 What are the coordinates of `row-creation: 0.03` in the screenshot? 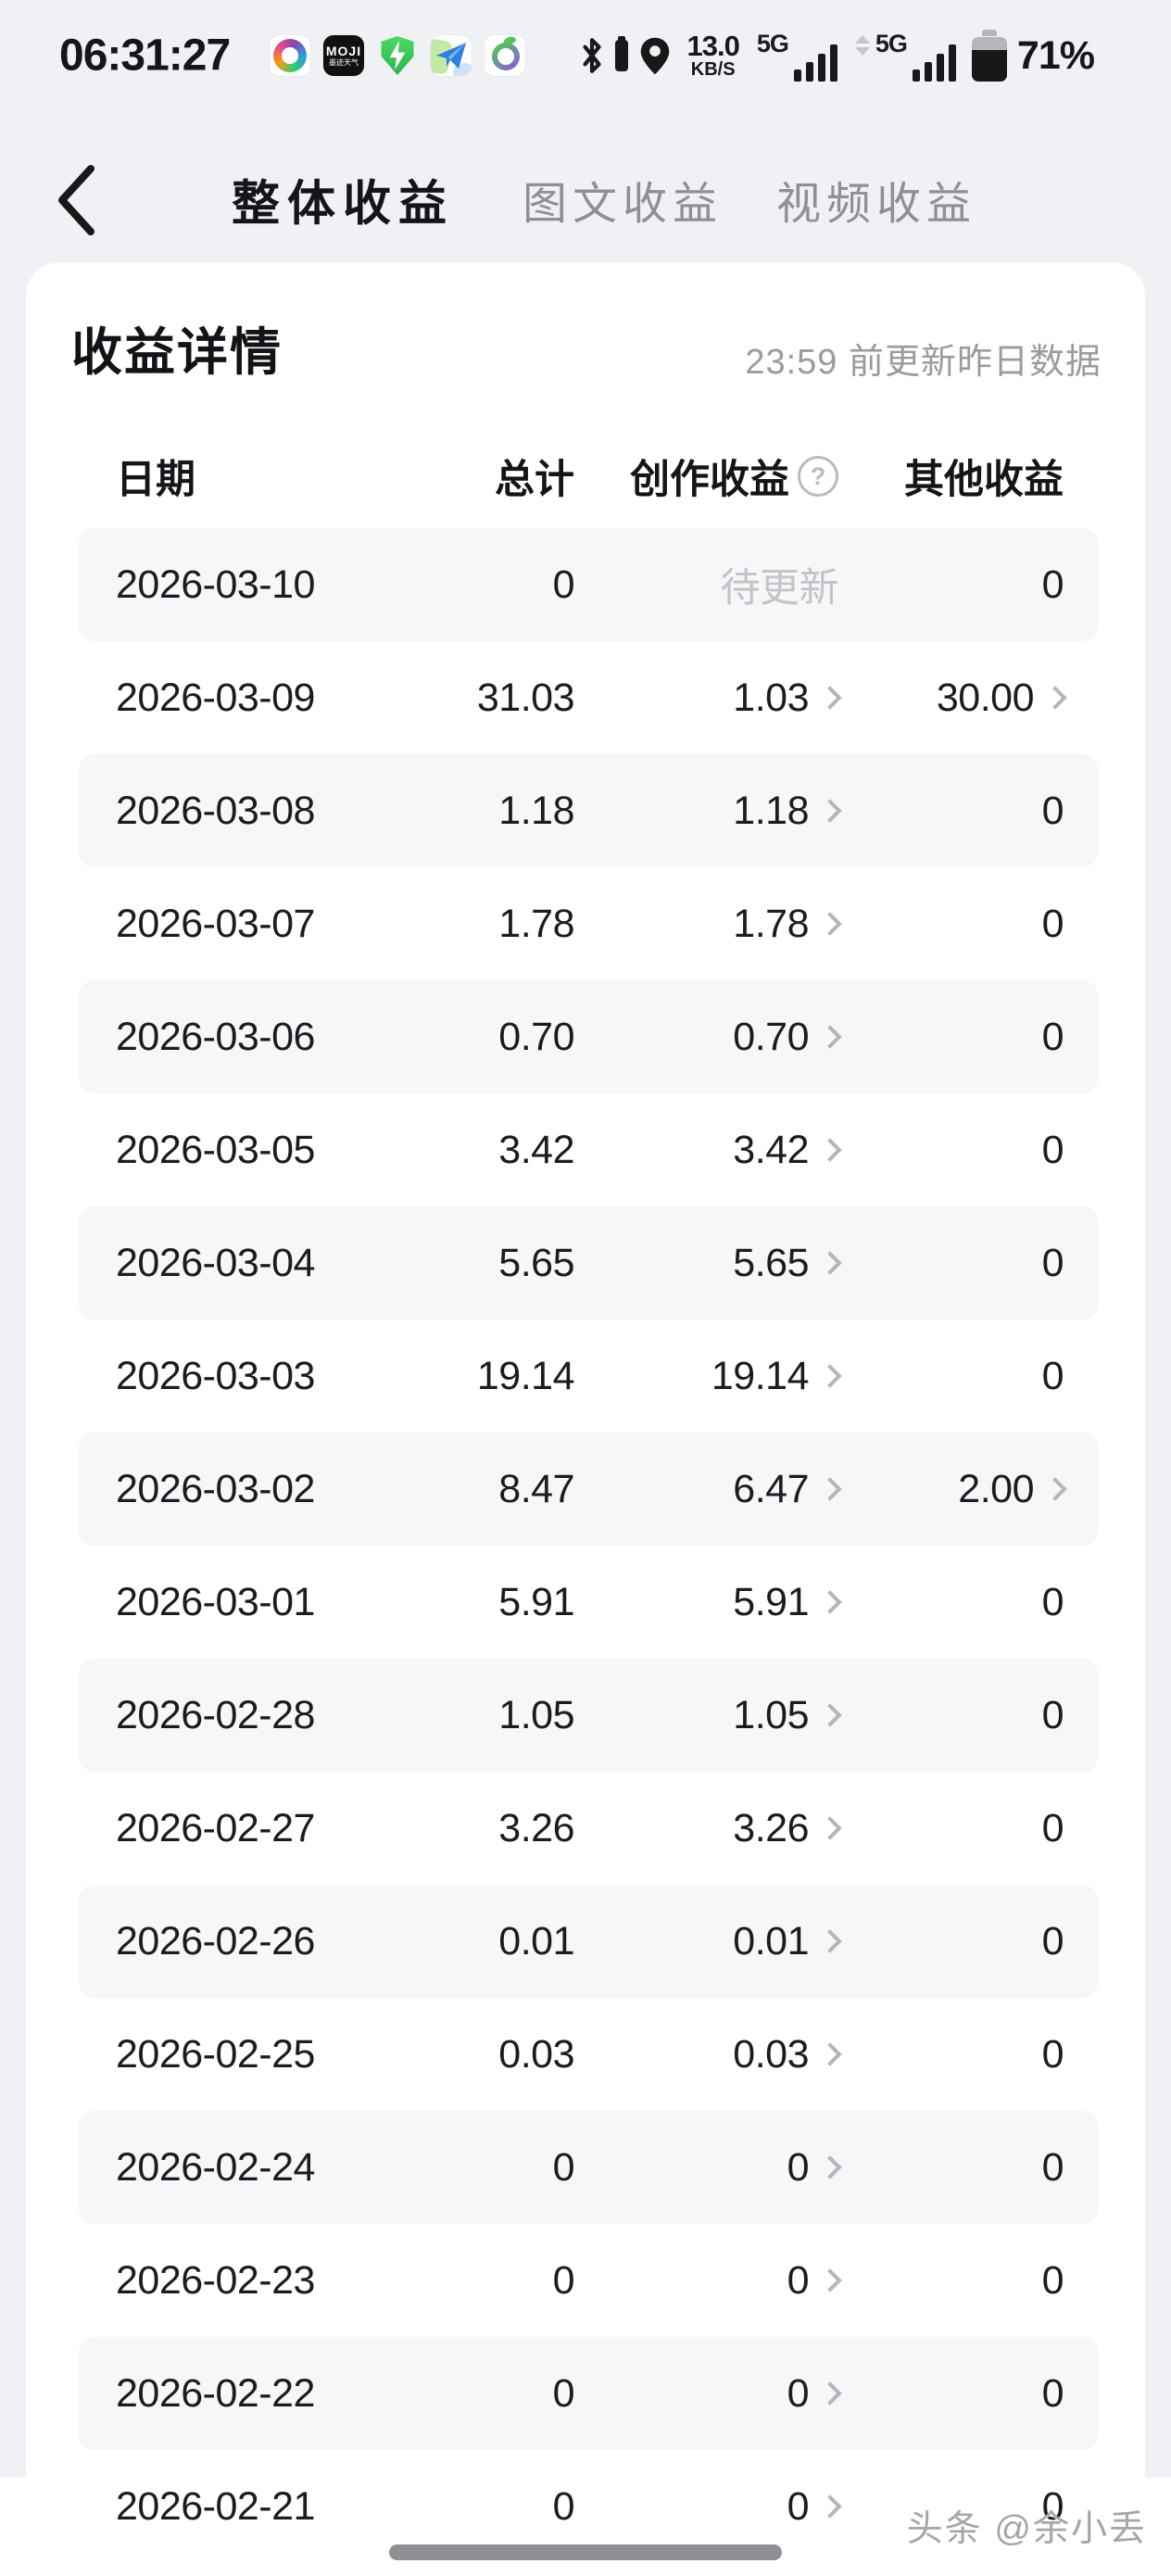 It's located at (788, 2054).